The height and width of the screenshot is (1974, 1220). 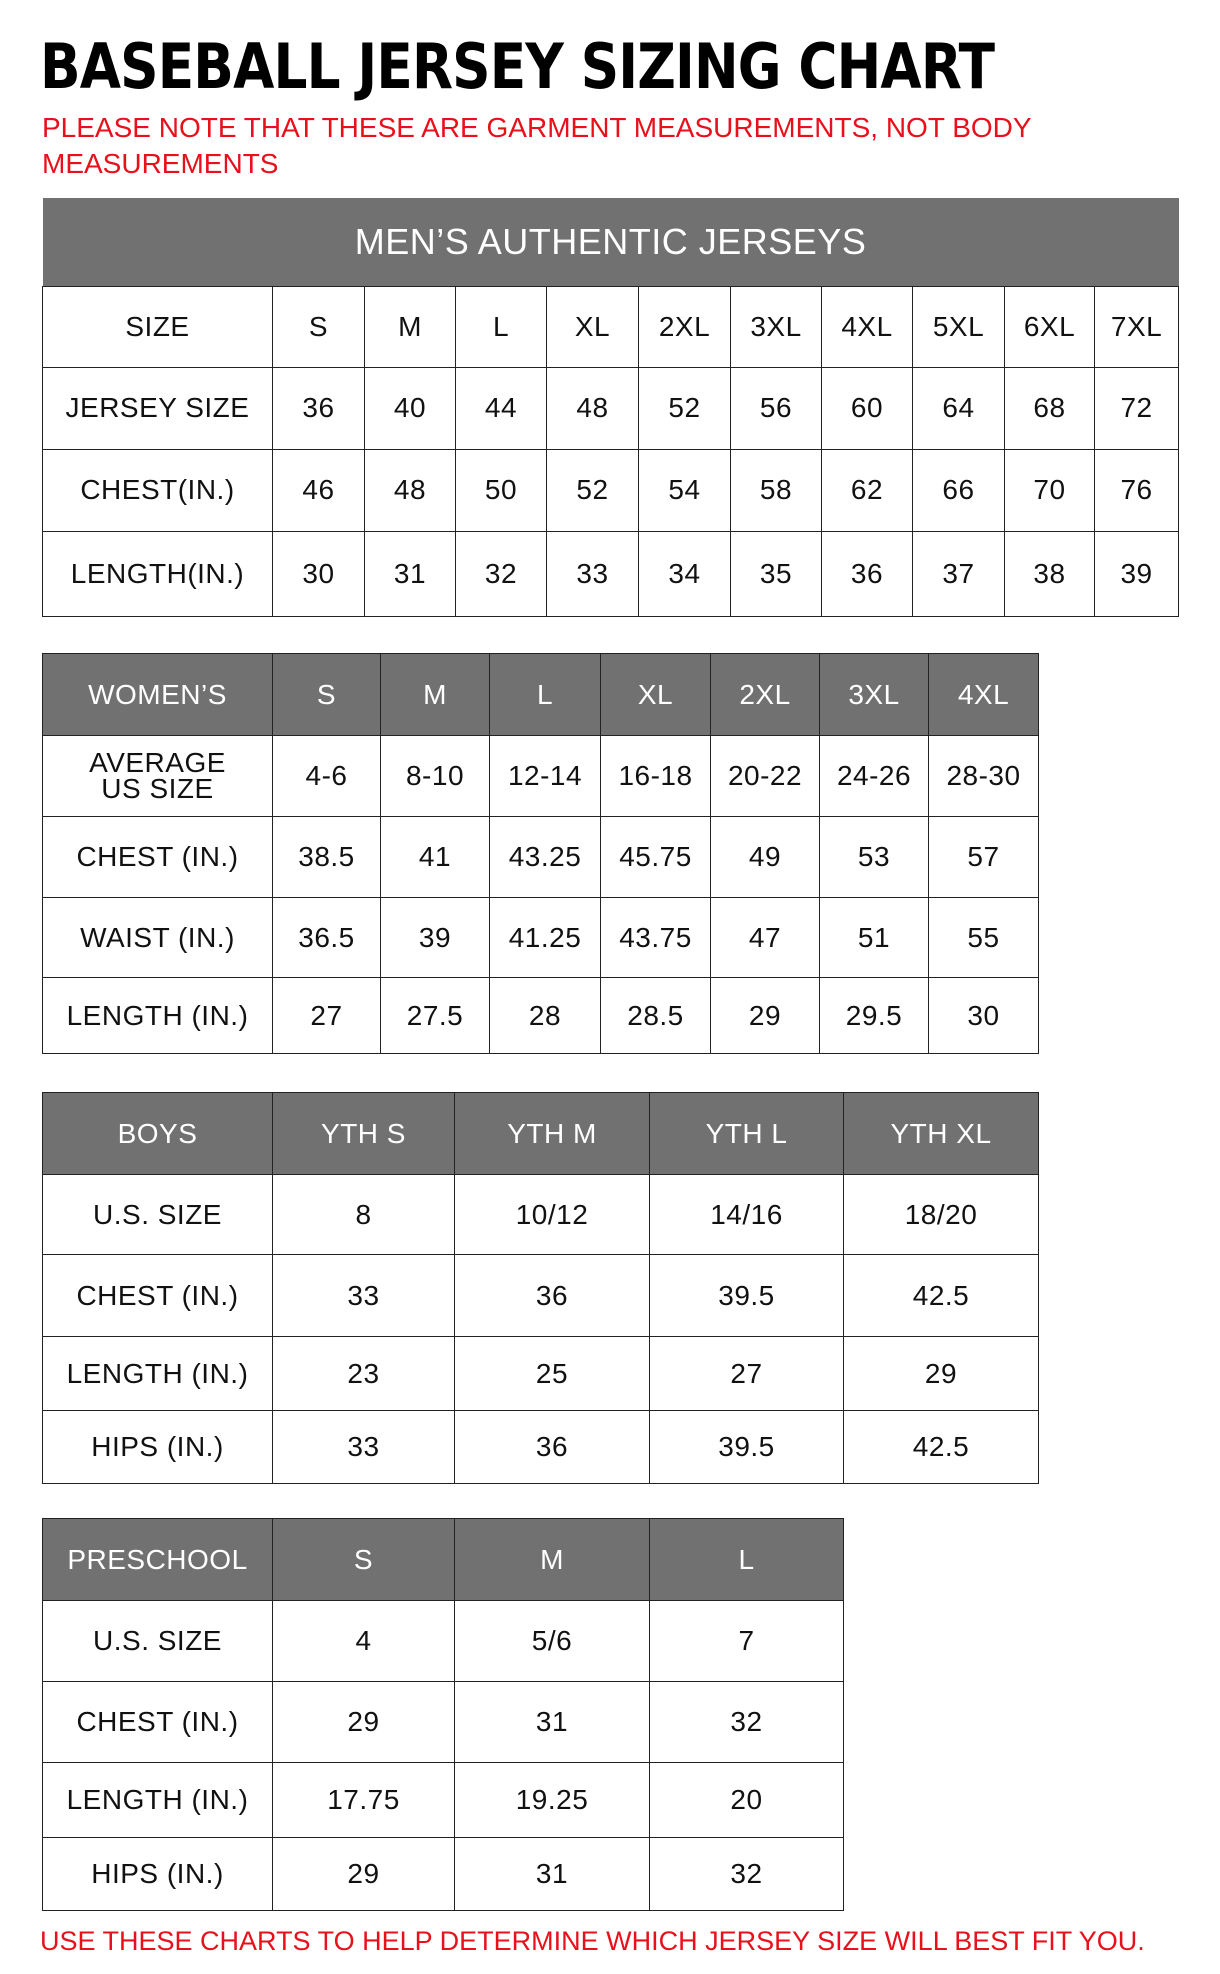 What do you see at coordinates (874, 1015) in the screenshot?
I see `measurement-cell: 29.5` at bounding box center [874, 1015].